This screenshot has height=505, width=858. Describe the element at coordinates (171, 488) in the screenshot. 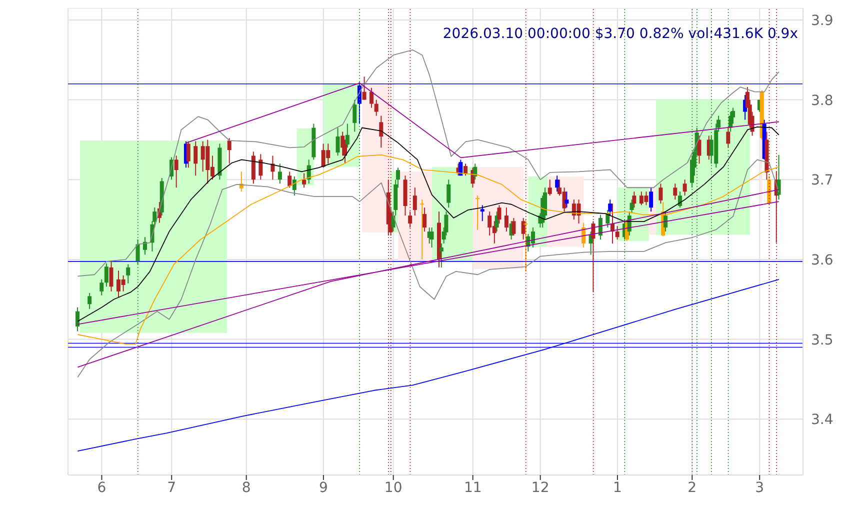

I see `x-tick-label: 7` at that location.